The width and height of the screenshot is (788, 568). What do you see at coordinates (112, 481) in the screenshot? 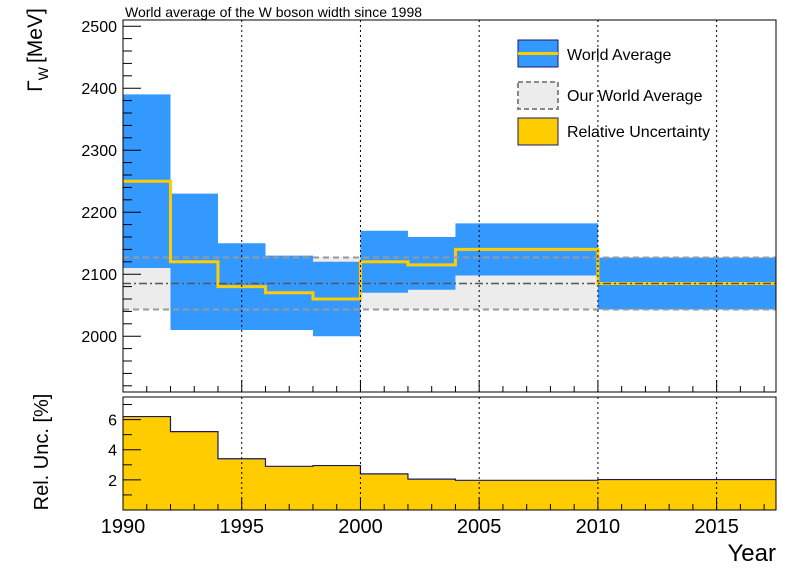
I see `ytick-bottom-label-2: 2` at bounding box center [112, 481].